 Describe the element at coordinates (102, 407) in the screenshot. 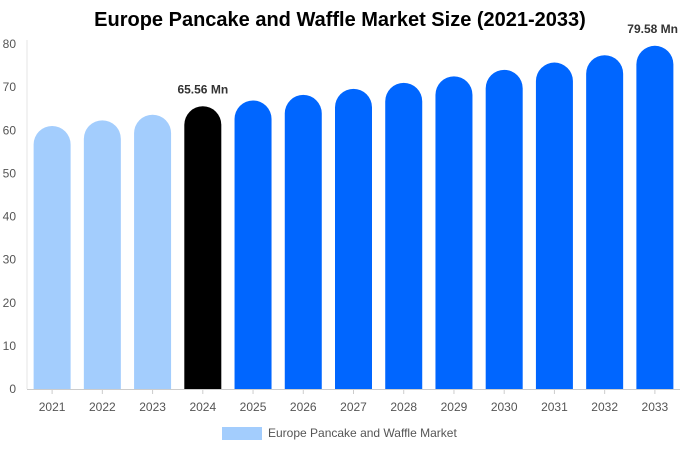

I see `x-tick-label-2022: 2022` at that location.